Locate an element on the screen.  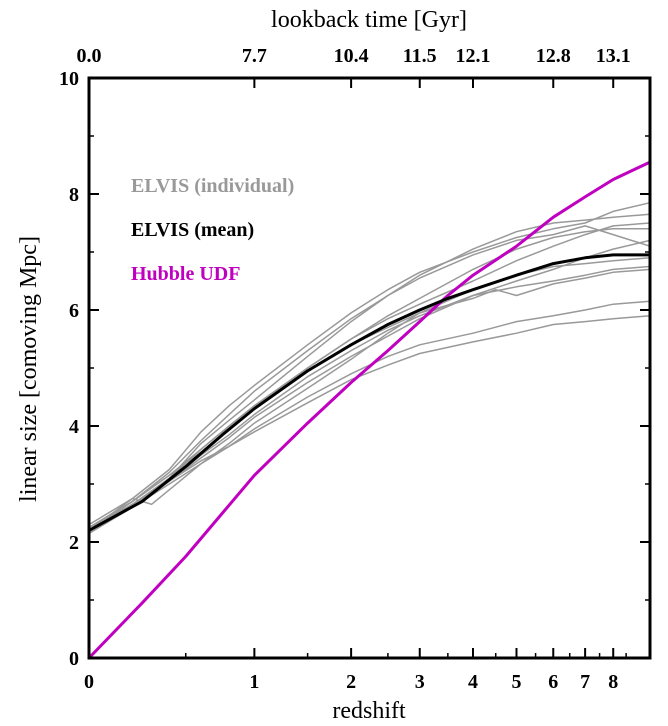
legend: ELVIS (individual) ELVIS (mean) Hubble UDF is located at coordinates (212, 230).